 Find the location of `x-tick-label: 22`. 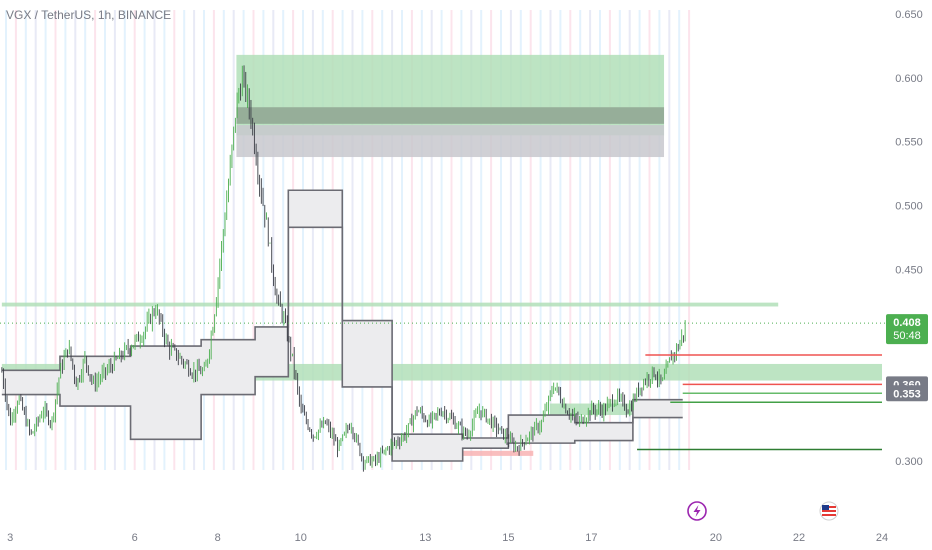

x-tick-label: 22 is located at coordinates (799, 538).